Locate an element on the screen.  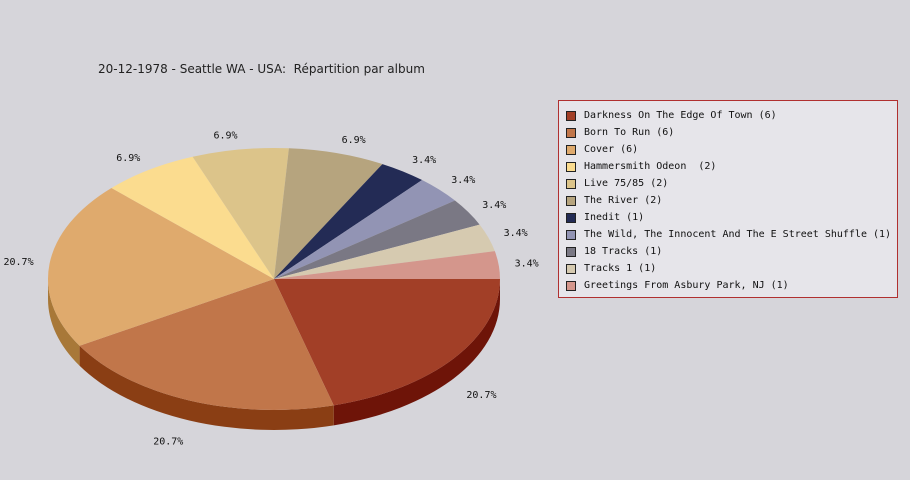
legend-label: Inedit (1) is located at coordinates (614, 217).